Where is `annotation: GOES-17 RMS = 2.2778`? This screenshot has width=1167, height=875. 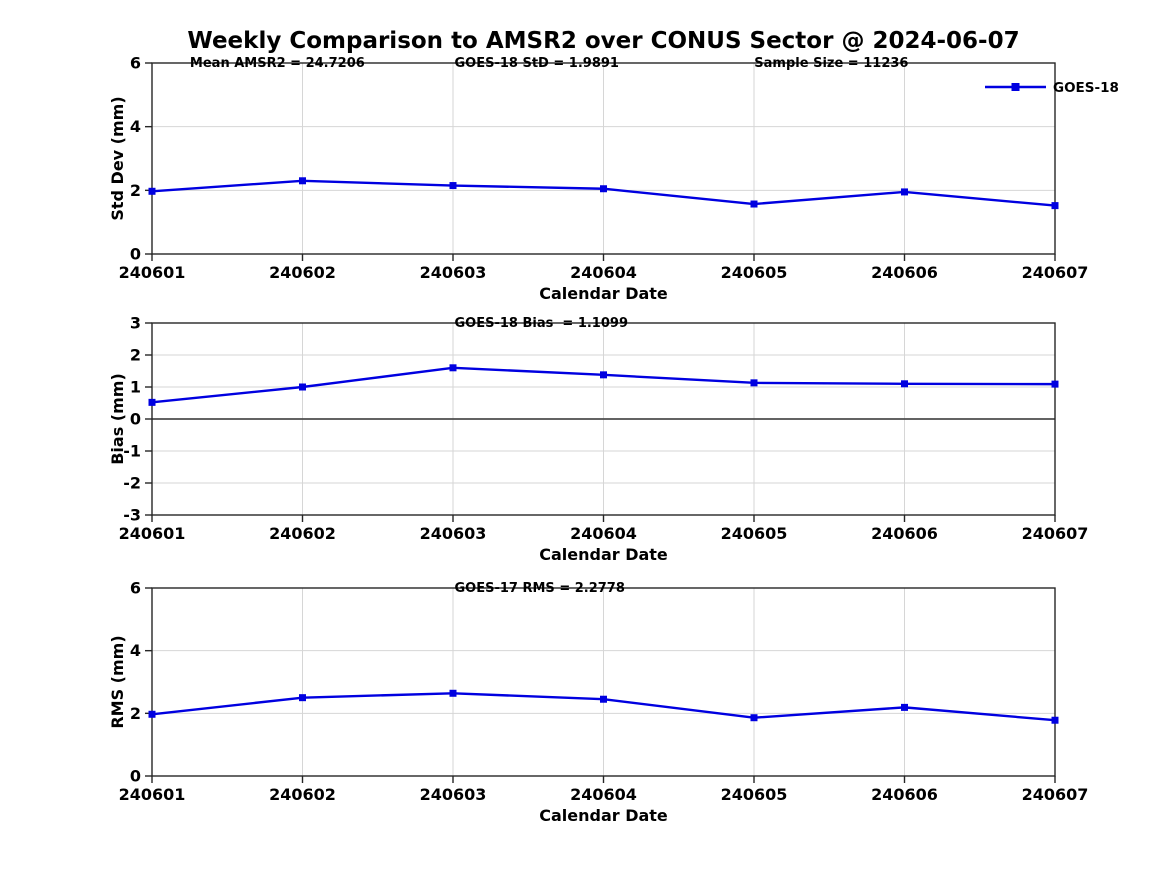 annotation: GOES-17 RMS = 2.2778 is located at coordinates (540, 588).